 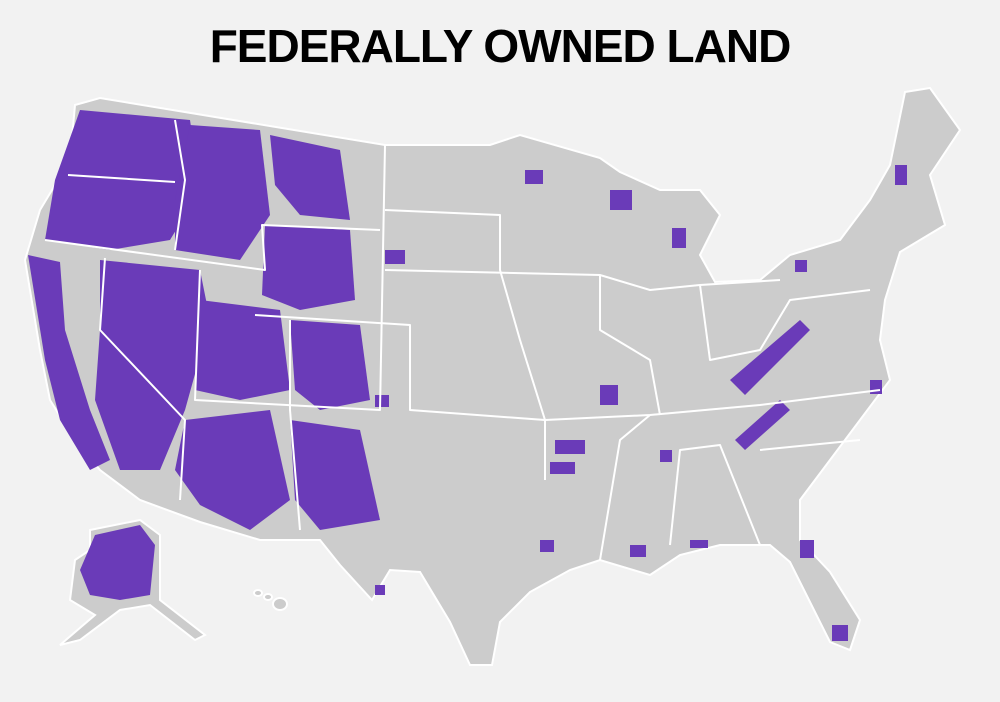 I want to click on map-title: FEDERALLY OWNED LAND, so click(x=500, y=46).